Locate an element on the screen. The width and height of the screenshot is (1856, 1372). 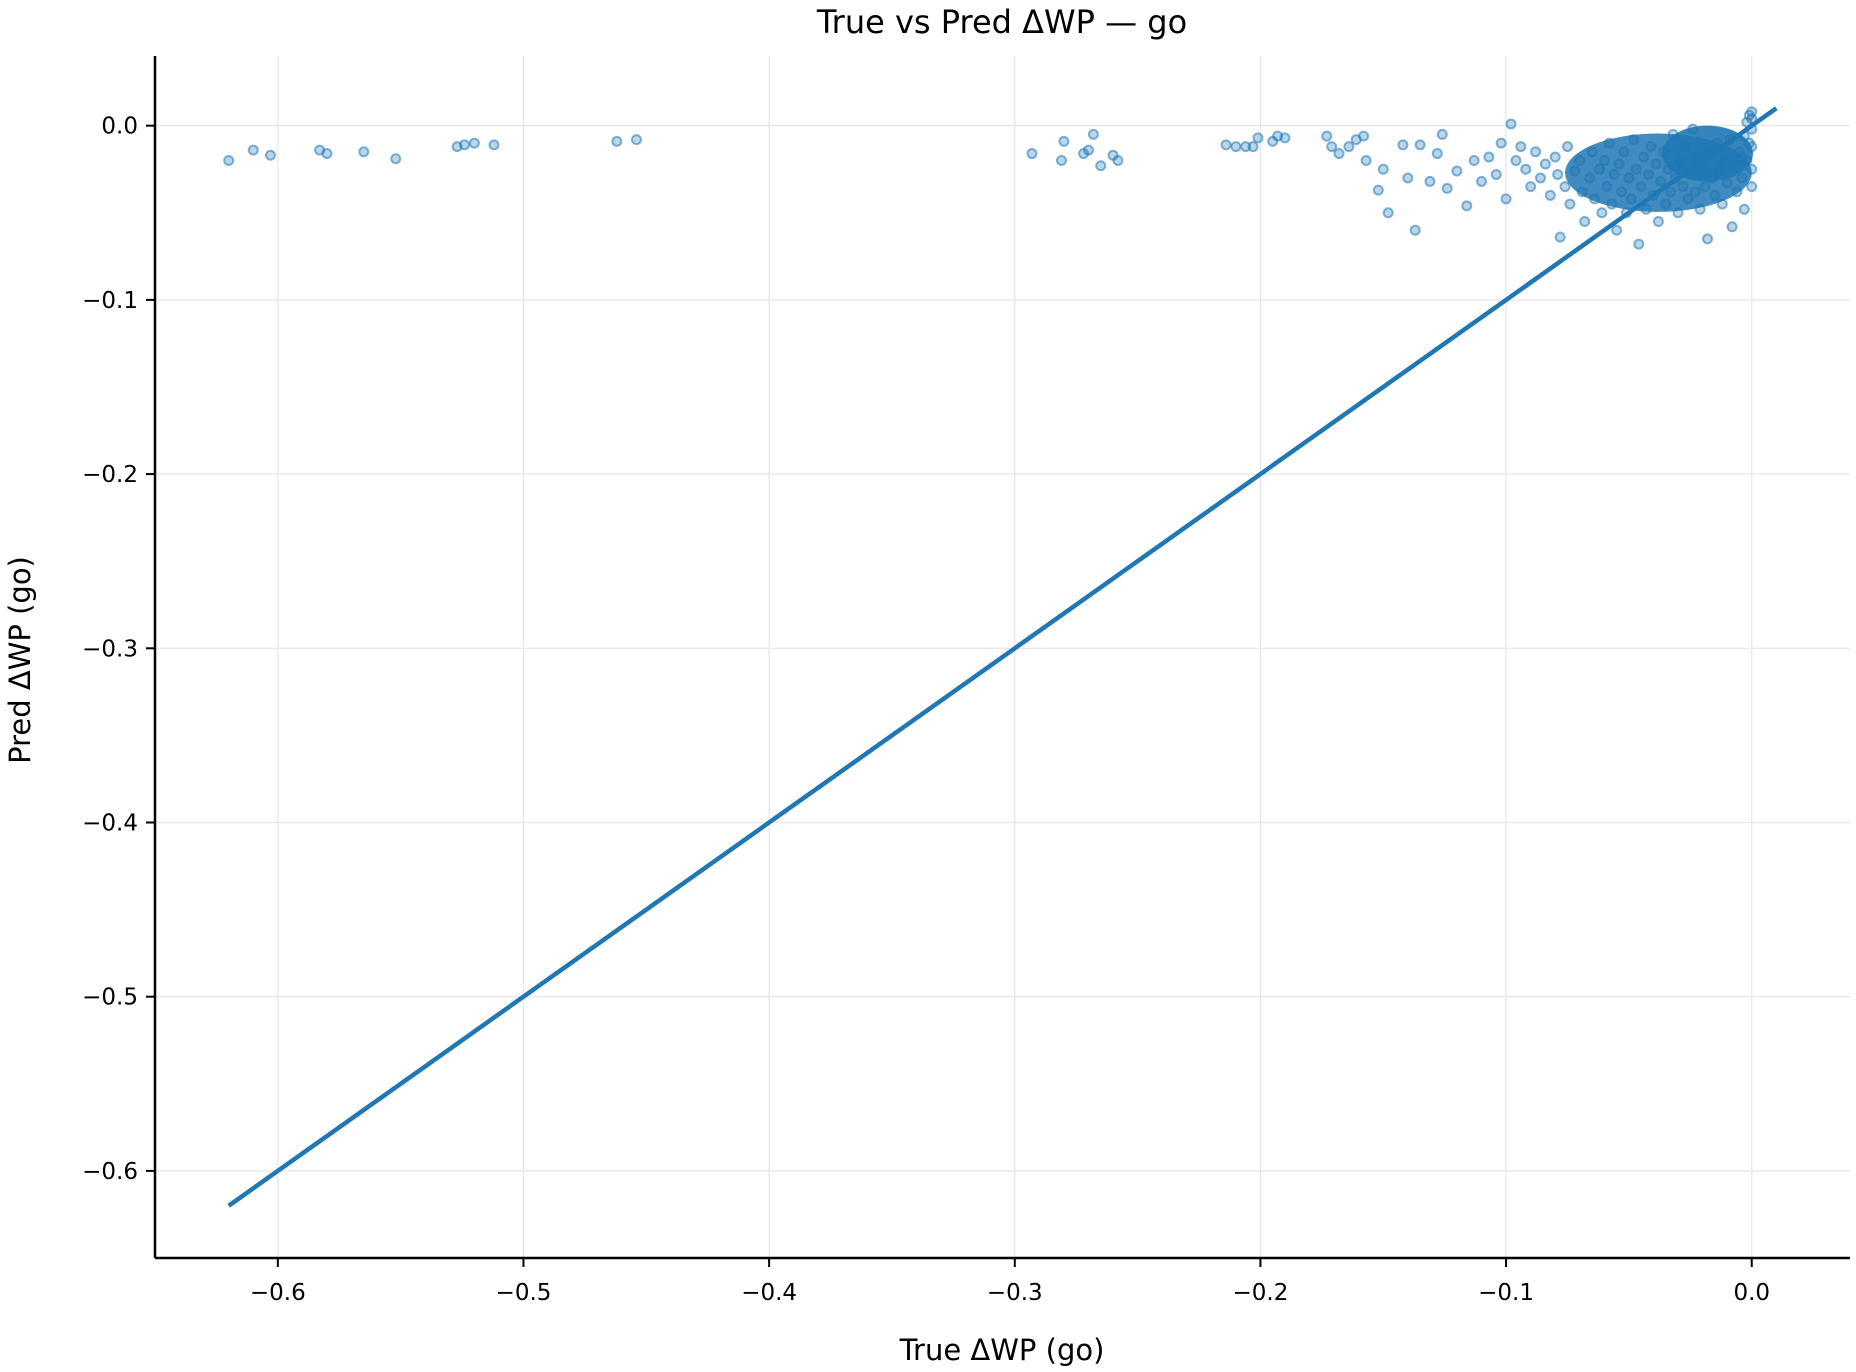
x-tick-label: 0.0 is located at coordinates (1751, 1293).